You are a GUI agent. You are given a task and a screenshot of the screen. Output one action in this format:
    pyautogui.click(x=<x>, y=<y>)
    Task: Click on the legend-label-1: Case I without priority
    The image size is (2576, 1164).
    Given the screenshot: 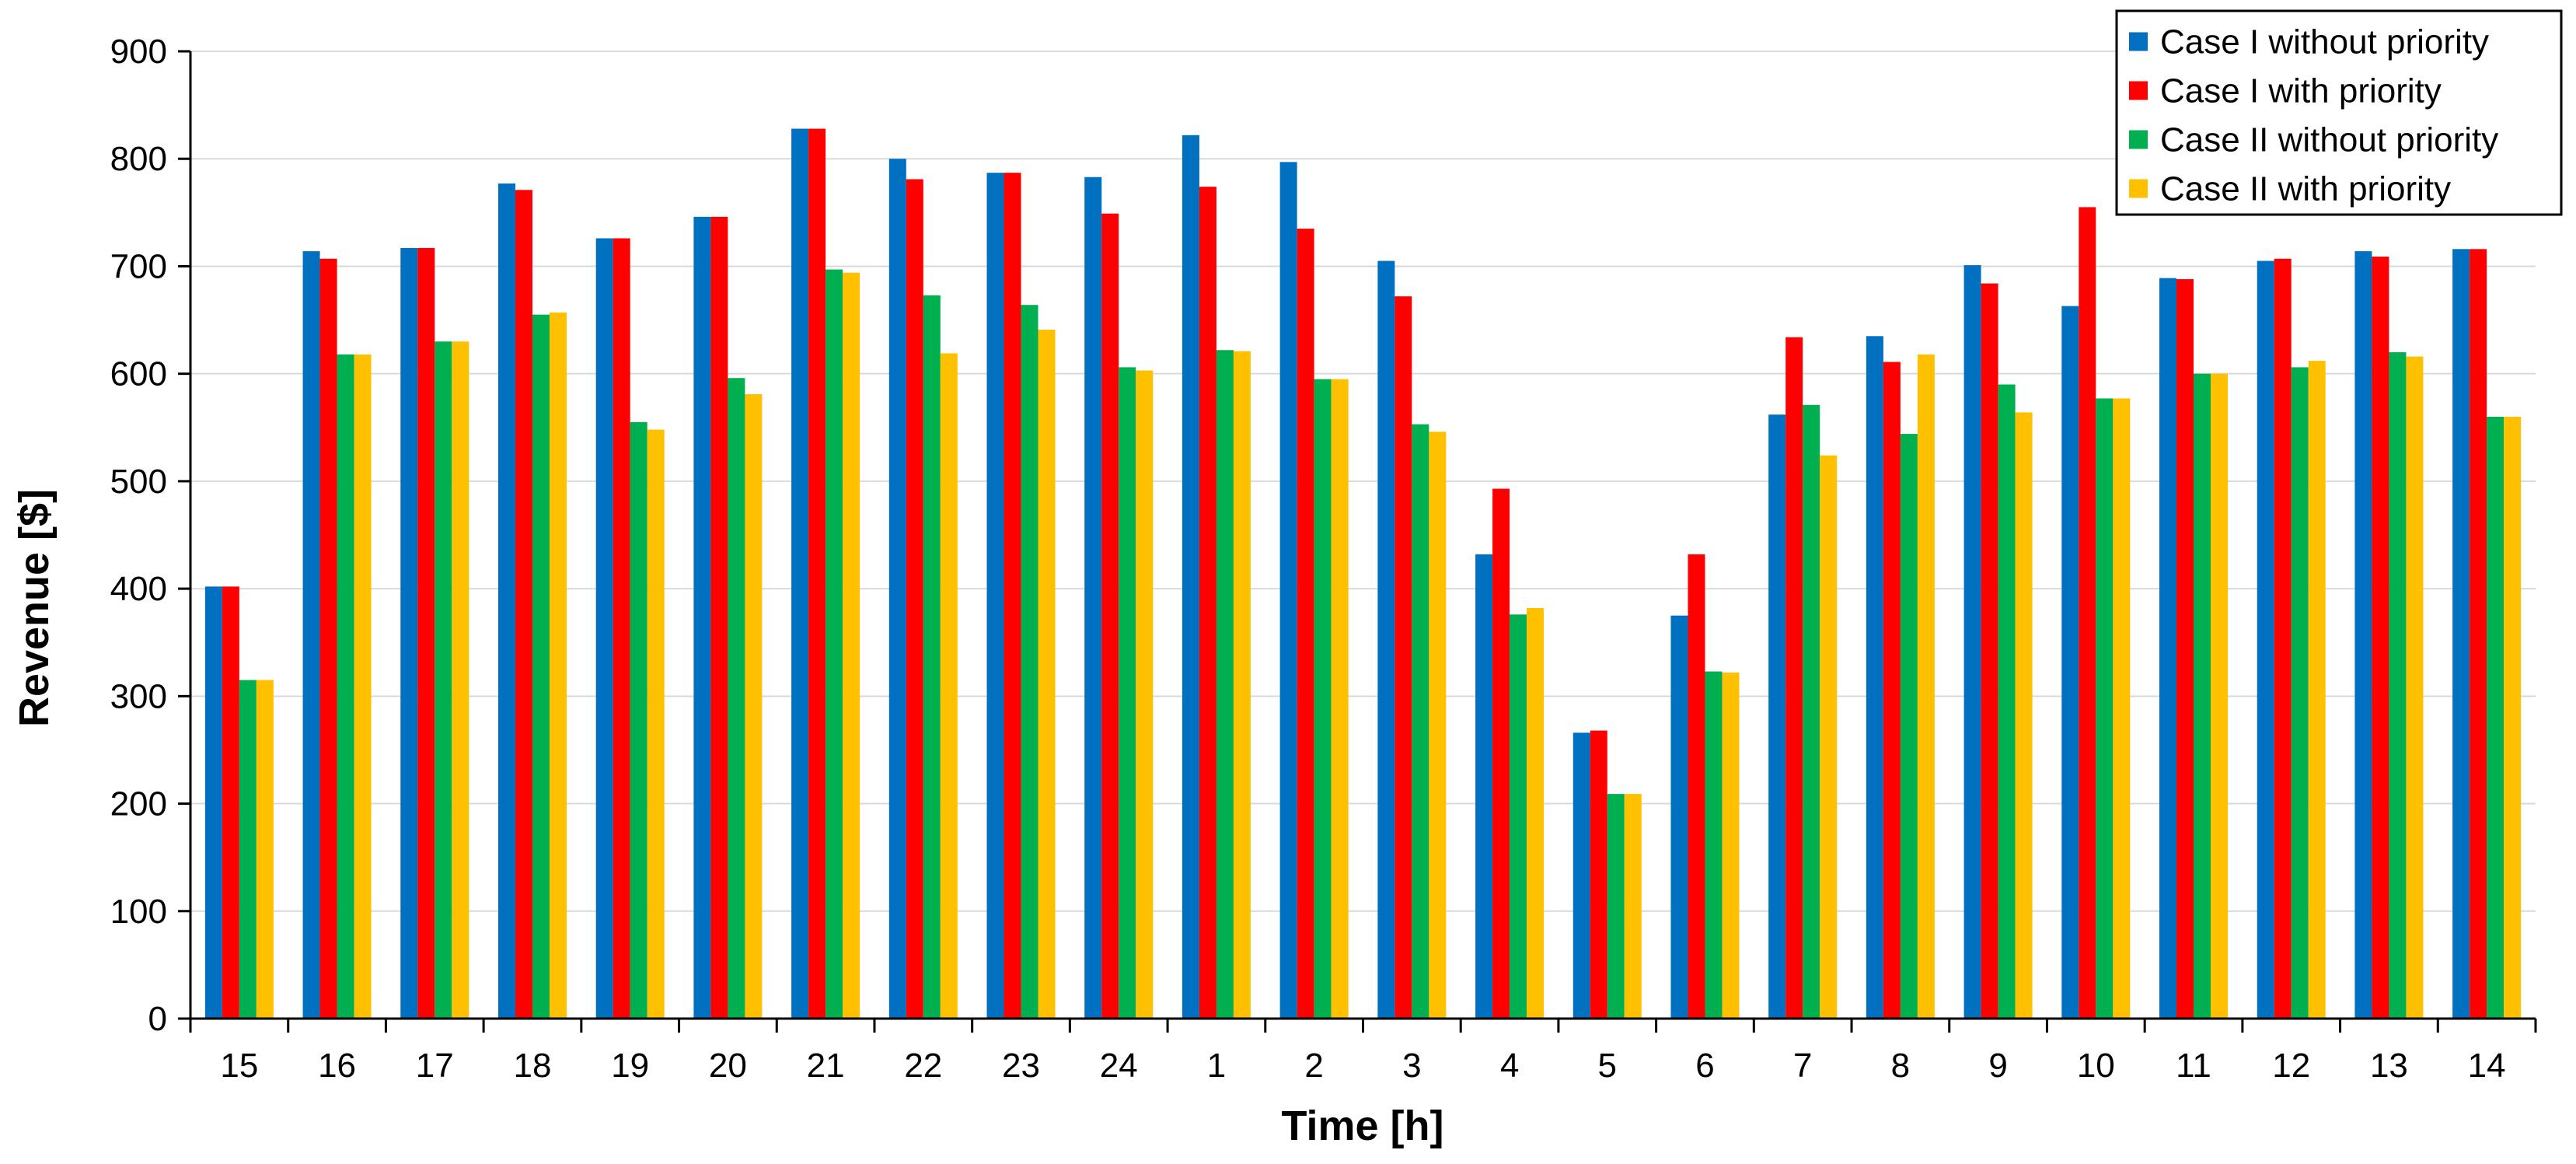 What is the action you would take?
    pyautogui.click(x=2325, y=42)
    